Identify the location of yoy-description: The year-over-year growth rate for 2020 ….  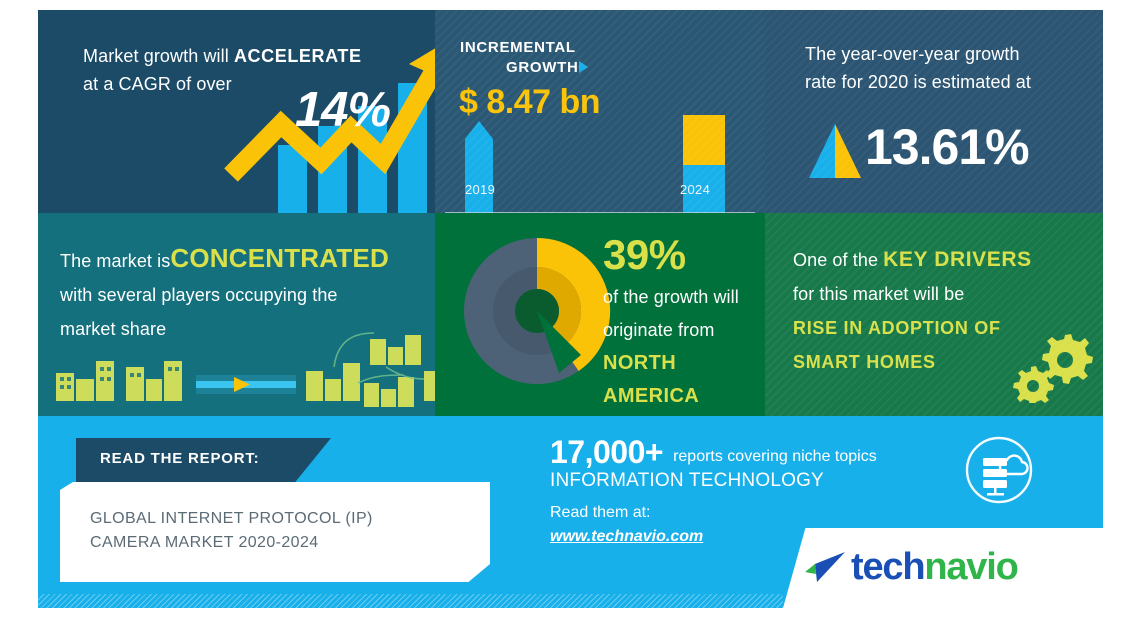
(950, 68).